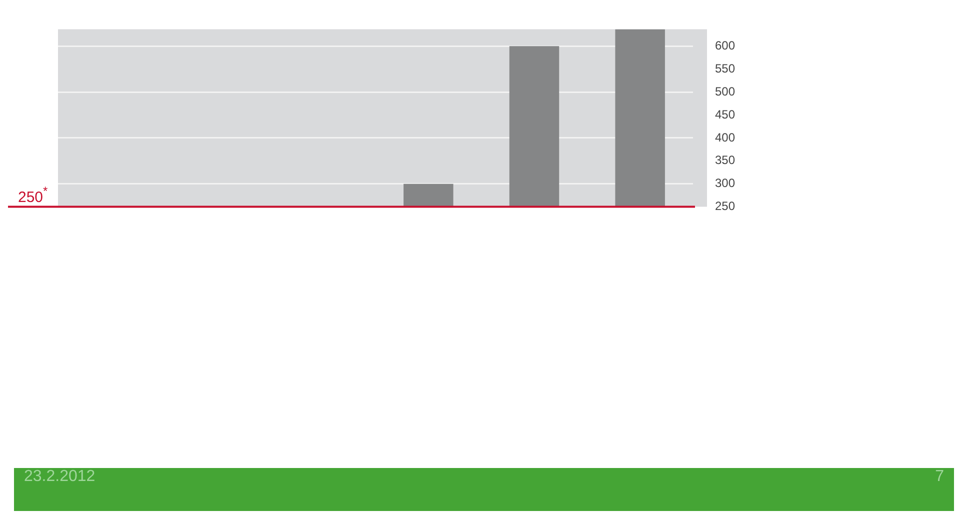  What do you see at coordinates (725, 114) in the screenshot?
I see `y-tick-label: 450` at bounding box center [725, 114].